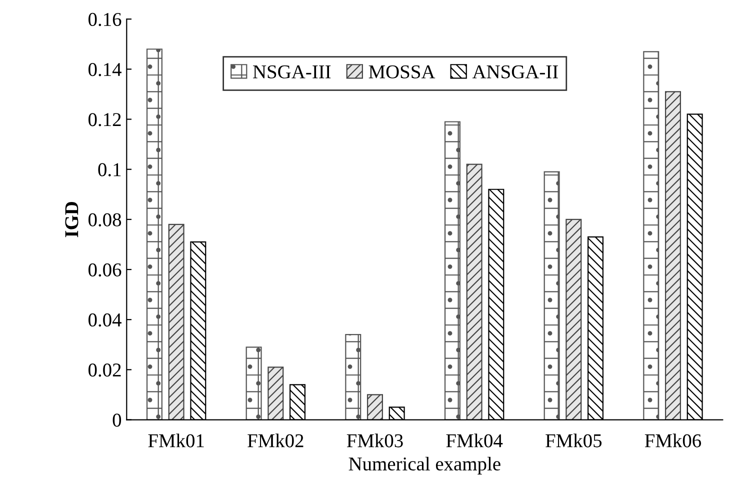 The image size is (745, 477). Describe the element at coordinates (292, 71) in the screenshot. I see `legend-label: NSGA-III` at that location.